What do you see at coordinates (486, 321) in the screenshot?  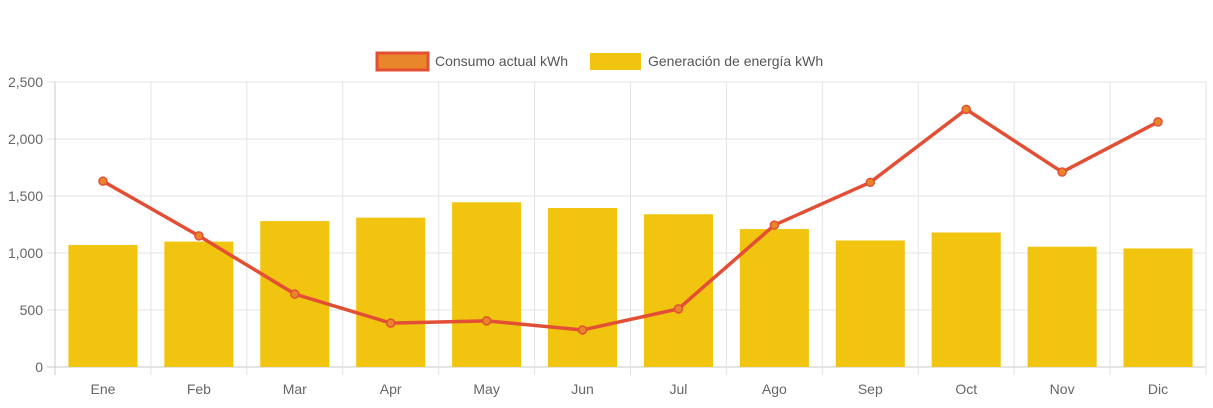 I see `point-may` at bounding box center [486, 321].